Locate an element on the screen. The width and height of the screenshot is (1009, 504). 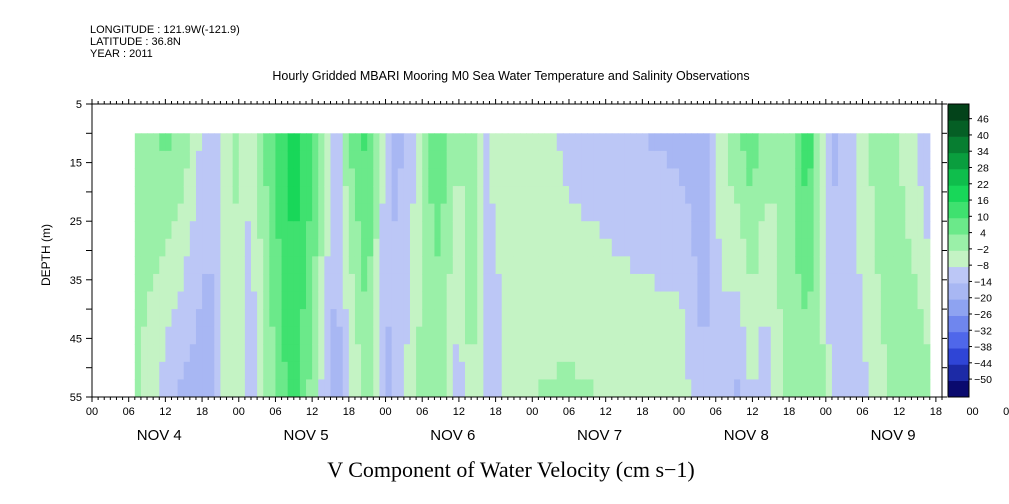
x-tick-label: 00 is located at coordinates (385, 412).